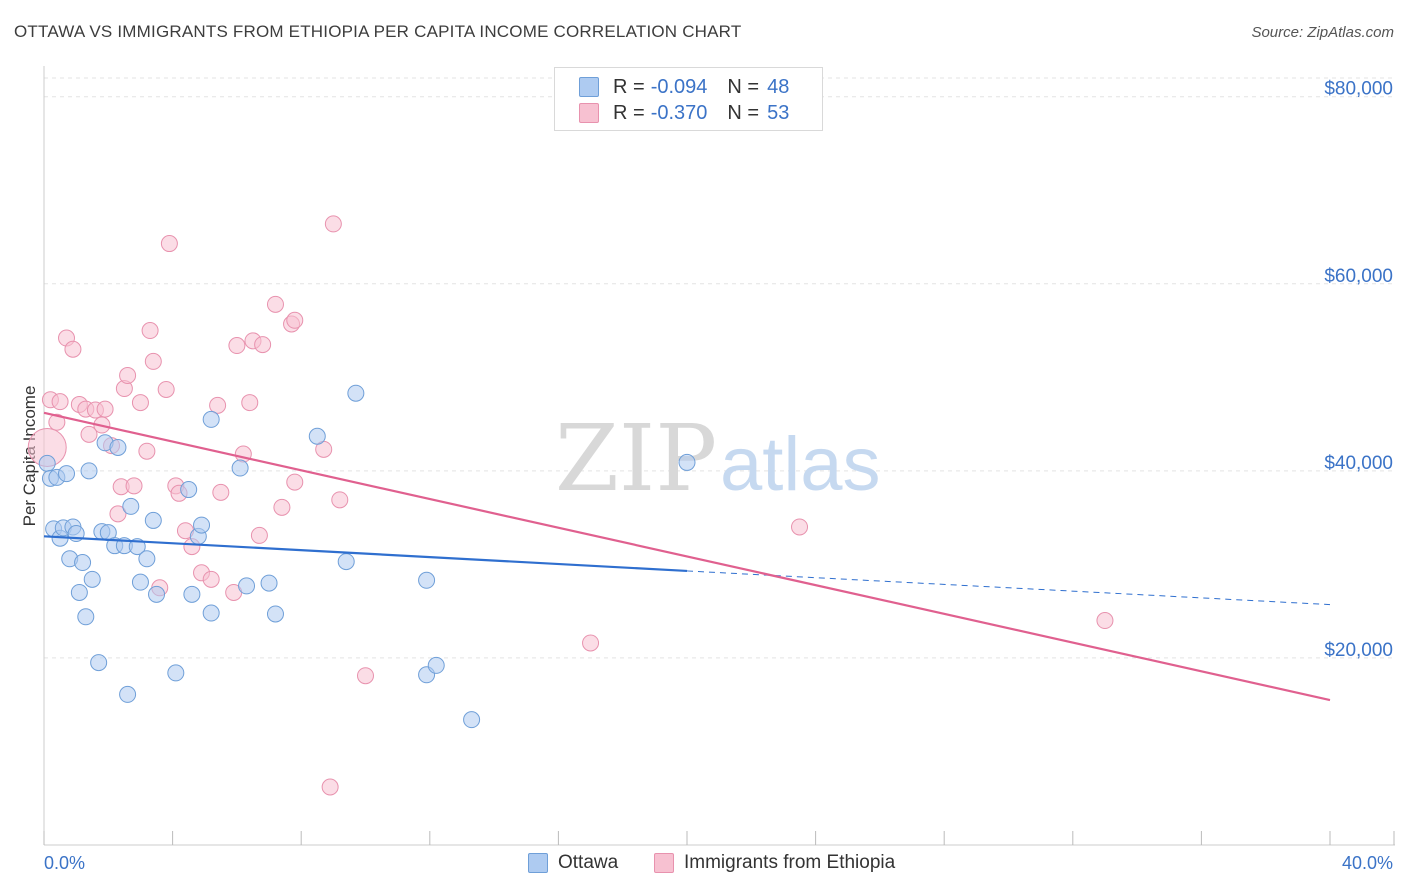  Describe the element at coordinates (1358, 276) in the screenshot. I see `y-tick-label: $60,000` at that location.